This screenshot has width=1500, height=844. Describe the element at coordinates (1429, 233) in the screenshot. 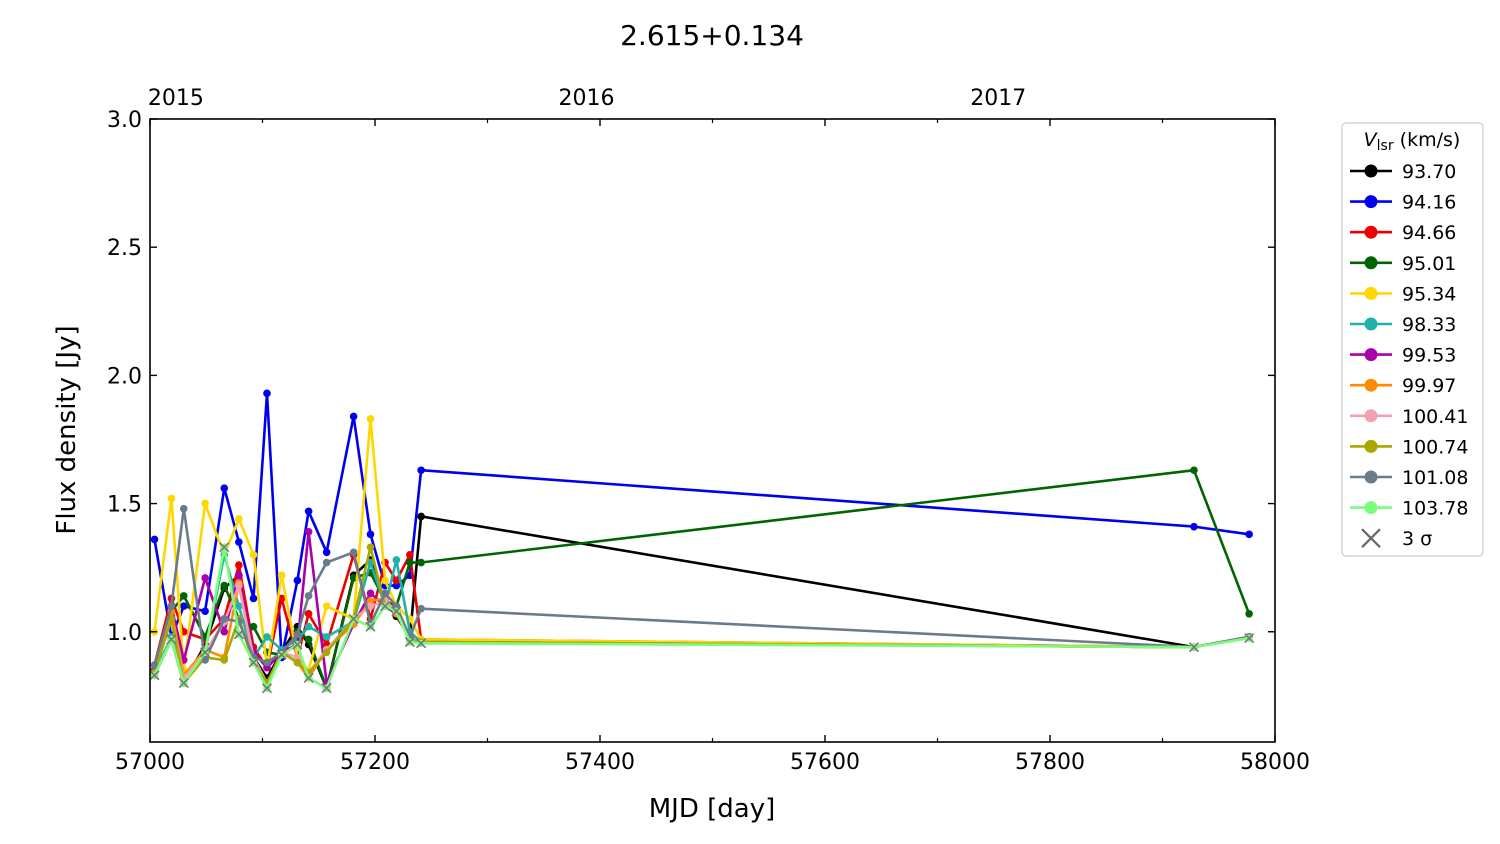

I see `legend-label: 94.66` at that location.